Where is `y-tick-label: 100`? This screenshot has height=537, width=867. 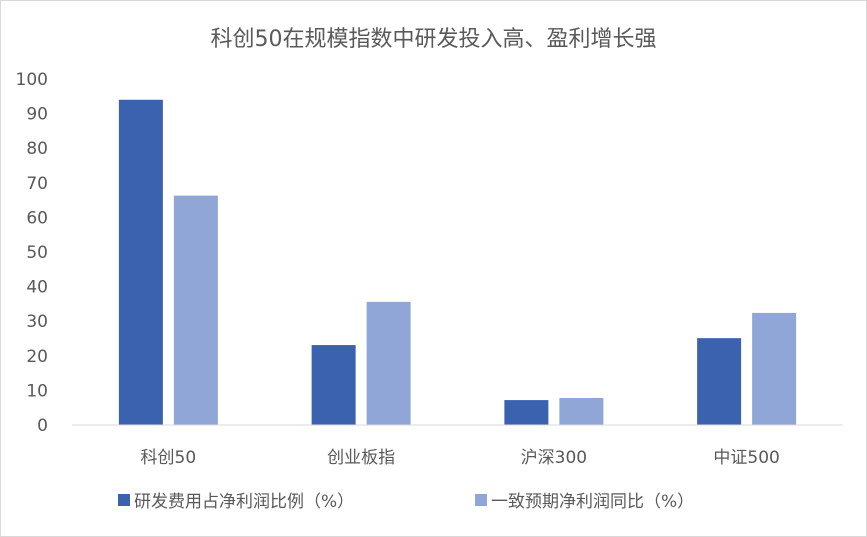
y-tick-label: 100 is located at coordinates (32, 80).